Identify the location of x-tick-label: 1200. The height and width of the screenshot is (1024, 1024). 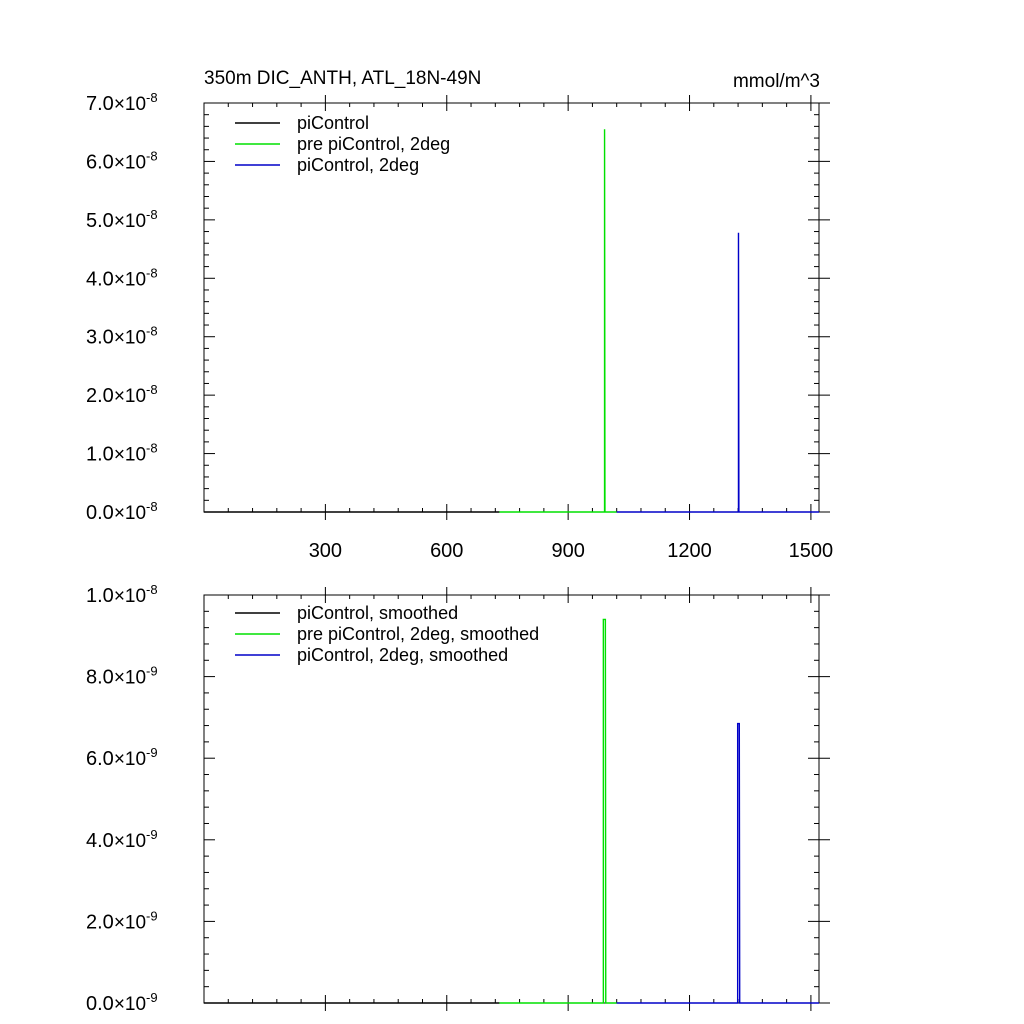
(689, 551).